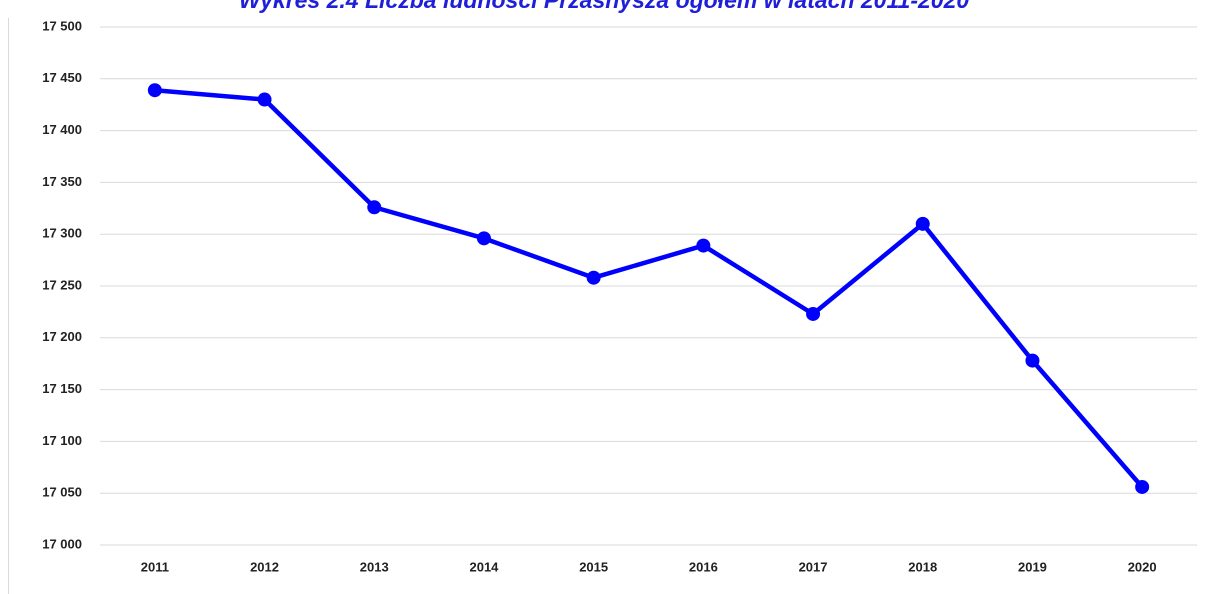 Image resolution: width=1207 pixels, height=594 pixels. Describe the element at coordinates (62, 181) in the screenshot. I see `y-tick-label: 17 350` at that location.